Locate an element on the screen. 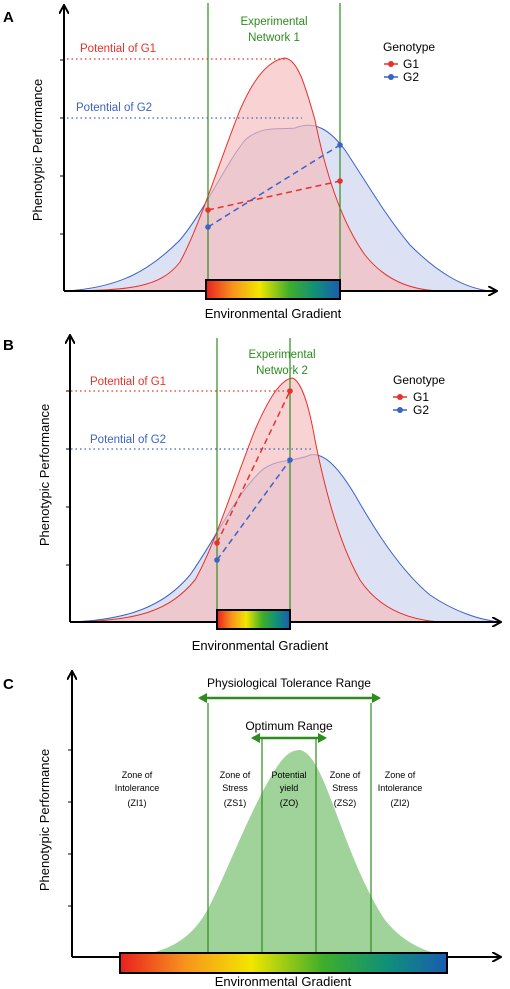 Image resolution: width=510 pixels, height=989 pixels. zone-label-line: (ZO) is located at coordinates (289, 803).